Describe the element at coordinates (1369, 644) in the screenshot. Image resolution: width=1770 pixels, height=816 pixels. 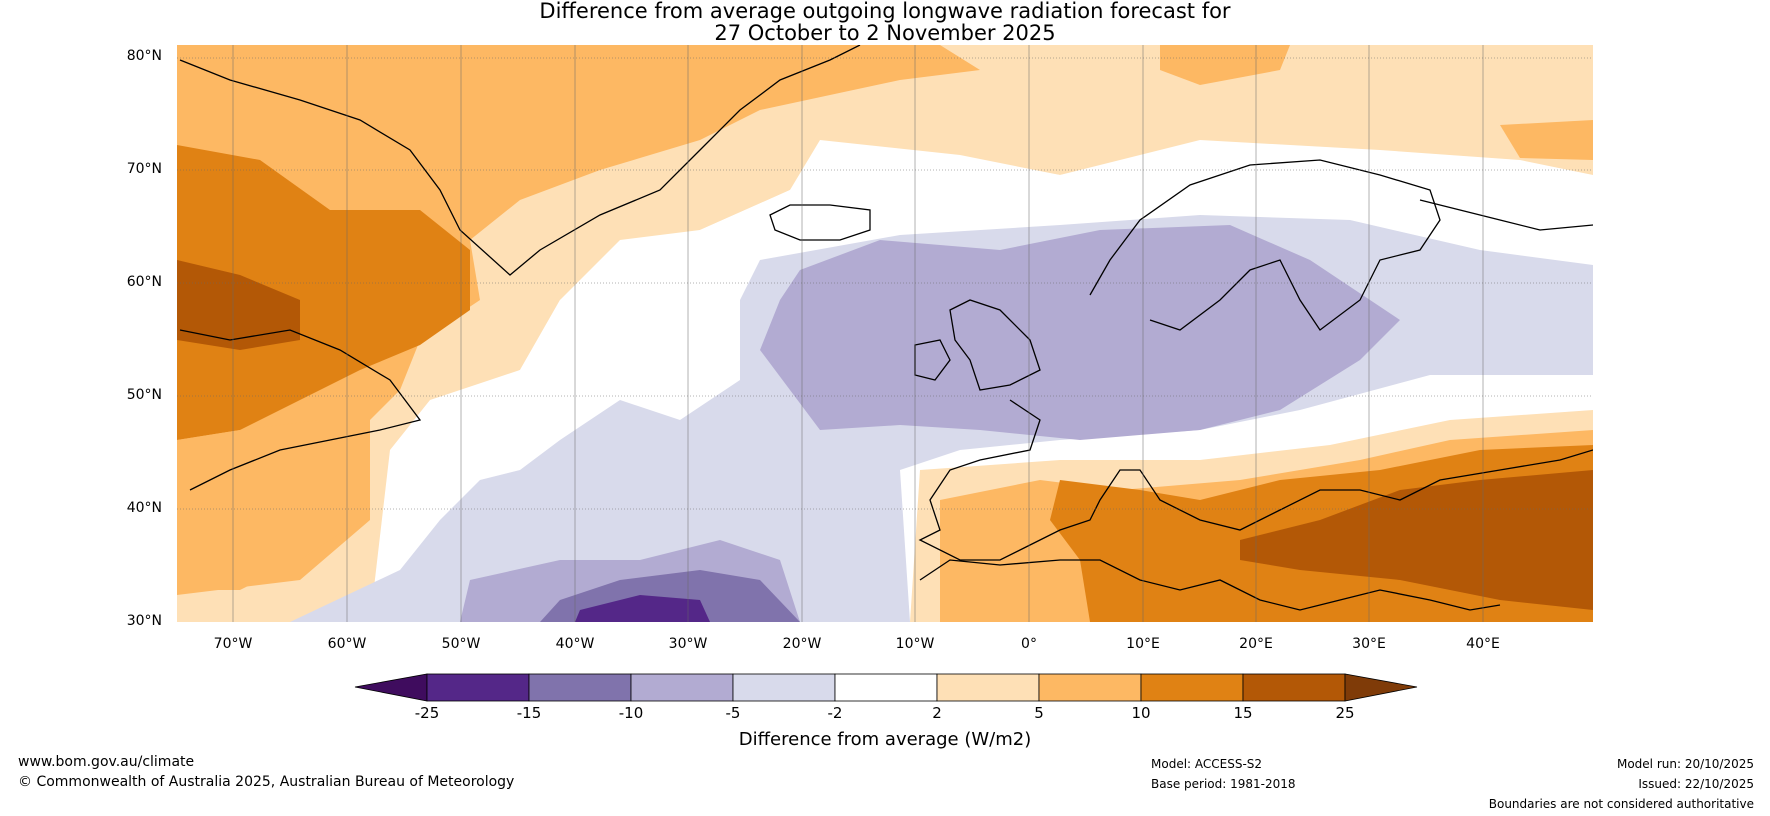
I see `lon-label: 30°E` at that location.